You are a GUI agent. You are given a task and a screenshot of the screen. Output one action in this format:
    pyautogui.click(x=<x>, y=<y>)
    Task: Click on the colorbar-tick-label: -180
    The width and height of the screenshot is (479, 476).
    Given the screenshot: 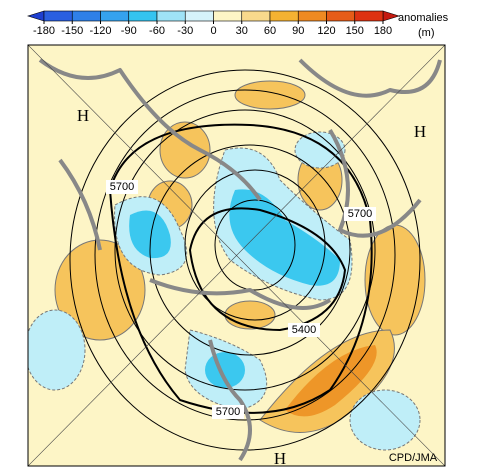 What is the action you would take?
    pyautogui.click(x=44, y=31)
    